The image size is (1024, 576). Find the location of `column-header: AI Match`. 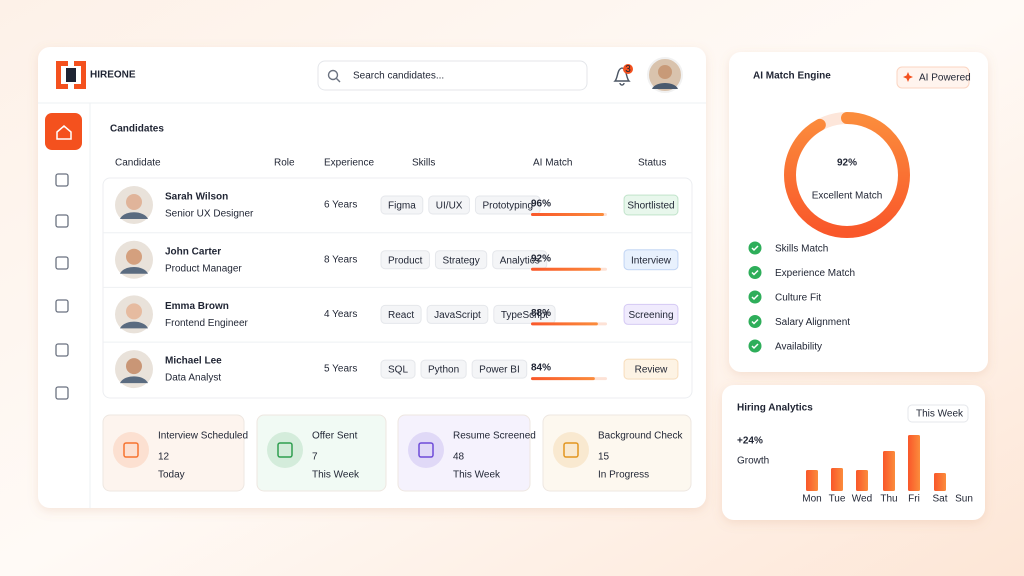

column-header: AI Match is located at coordinates (552, 163).